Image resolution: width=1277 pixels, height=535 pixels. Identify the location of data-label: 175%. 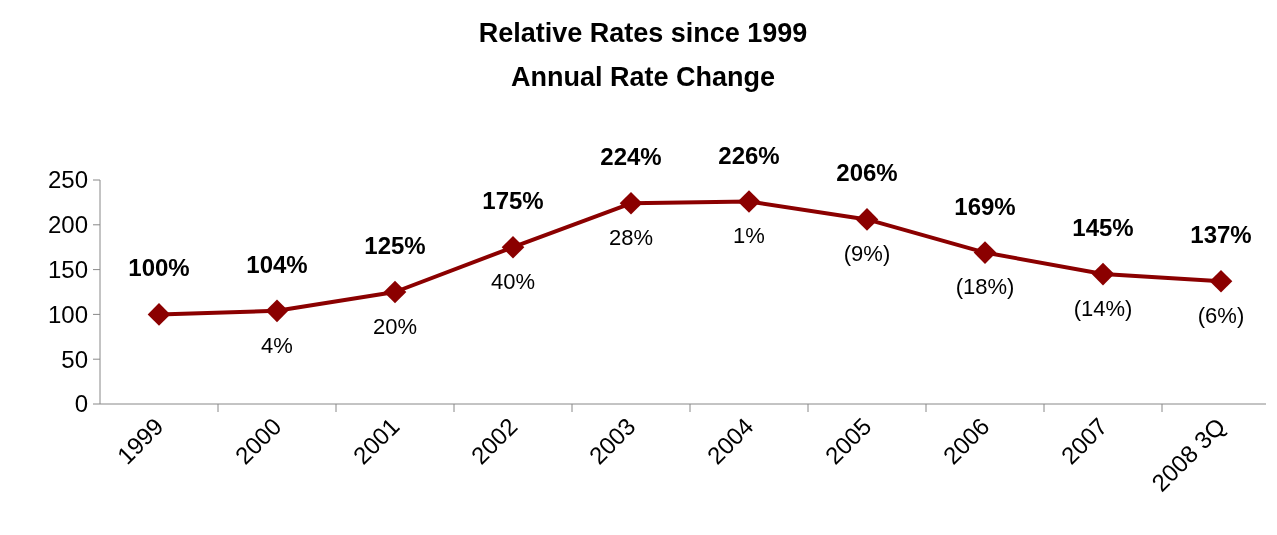
(513, 201).